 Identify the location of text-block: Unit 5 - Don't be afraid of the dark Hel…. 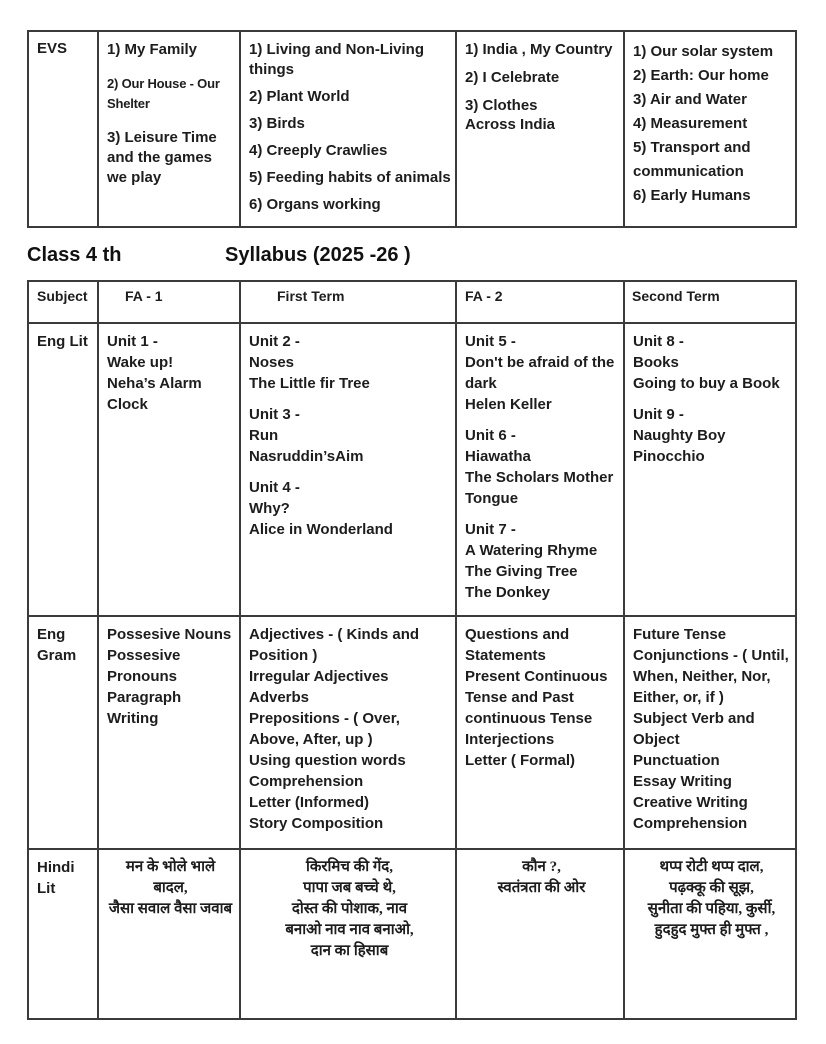
(540, 373).